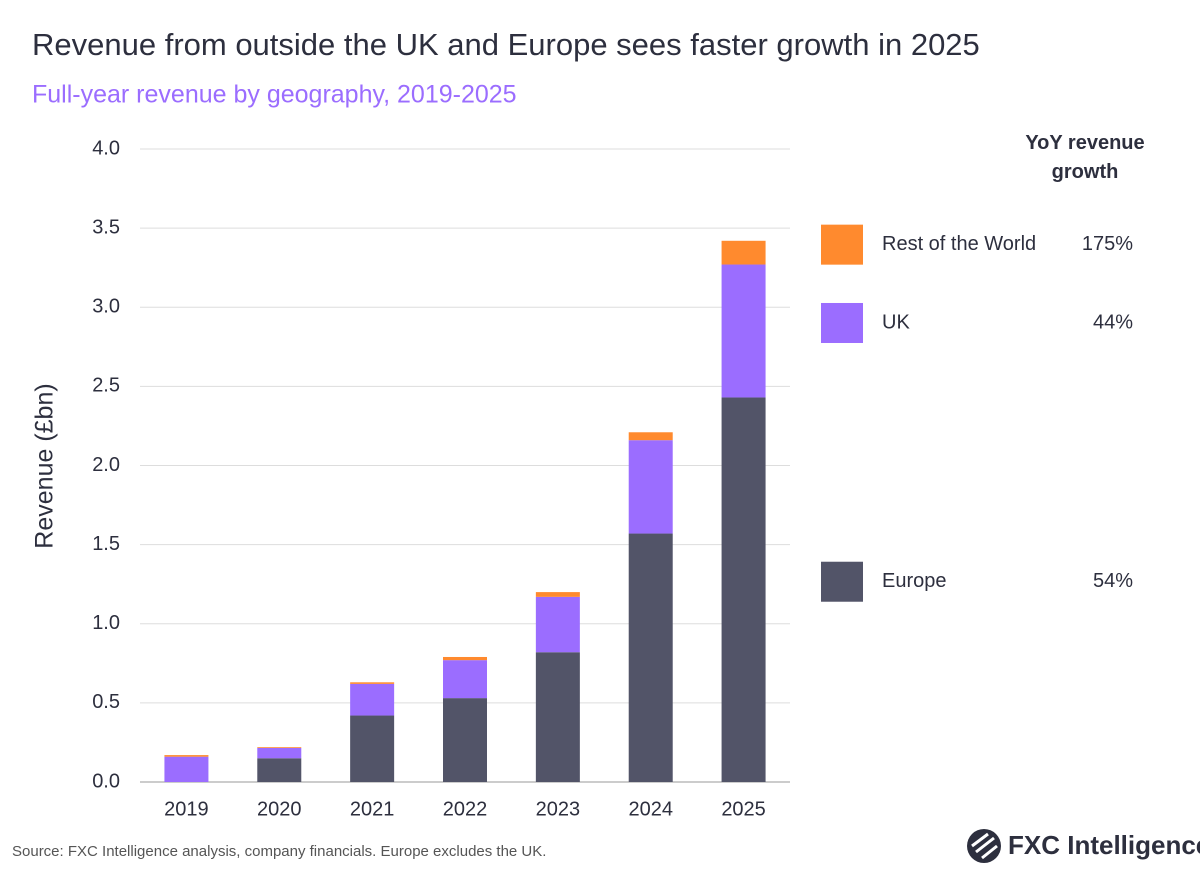  I want to click on x-tick-label: 2023, so click(558, 809).